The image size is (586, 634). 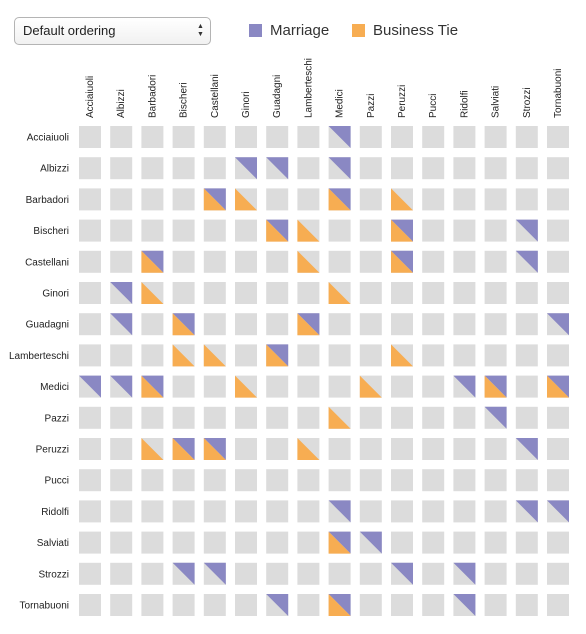 What do you see at coordinates (255, 30) in the screenshot?
I see `legend-swatch-marriage` at bounding box center [255, 30].